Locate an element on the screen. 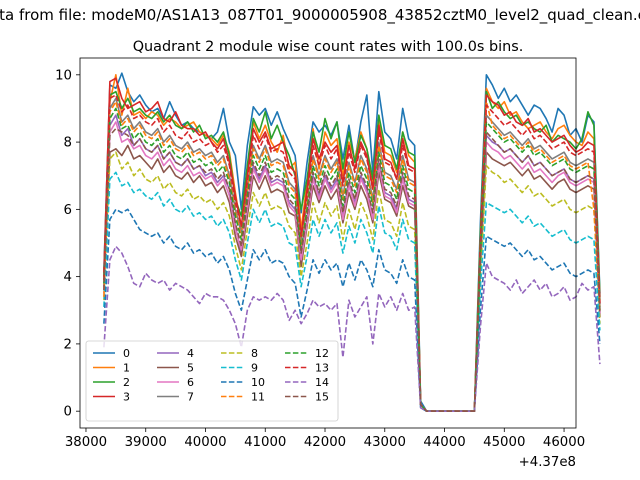 The height and width of the screenshot is (480, 640). legend-label-5: 5 is located at coordinates (190, 368).